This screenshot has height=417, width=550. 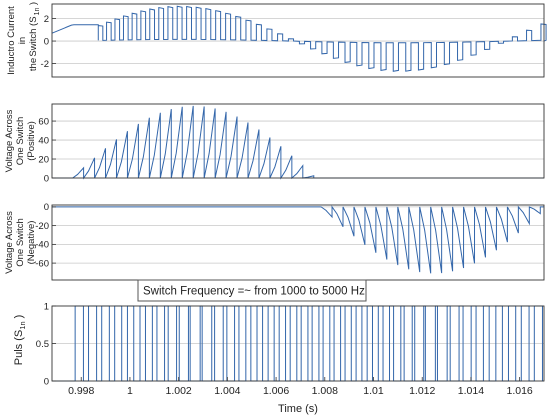 I want to click on series-line-vneg, so click(x=298, y=239).